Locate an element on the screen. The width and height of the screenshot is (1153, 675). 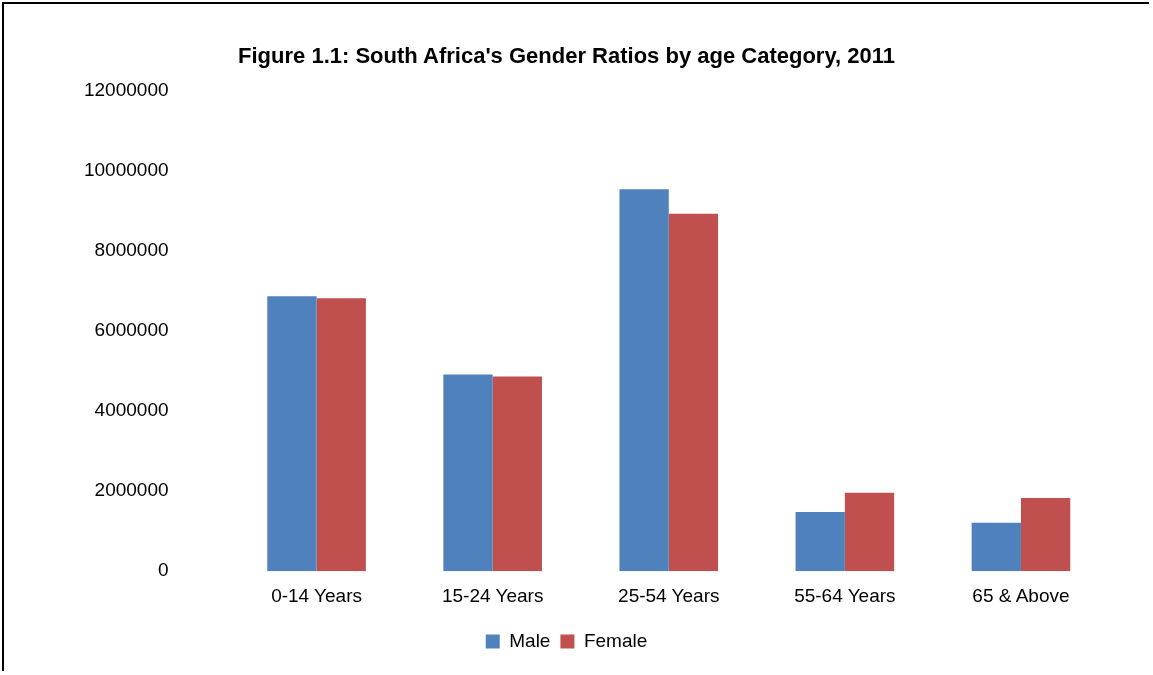
y-tick-label: 2000000 is located at coordinates (131, 490).